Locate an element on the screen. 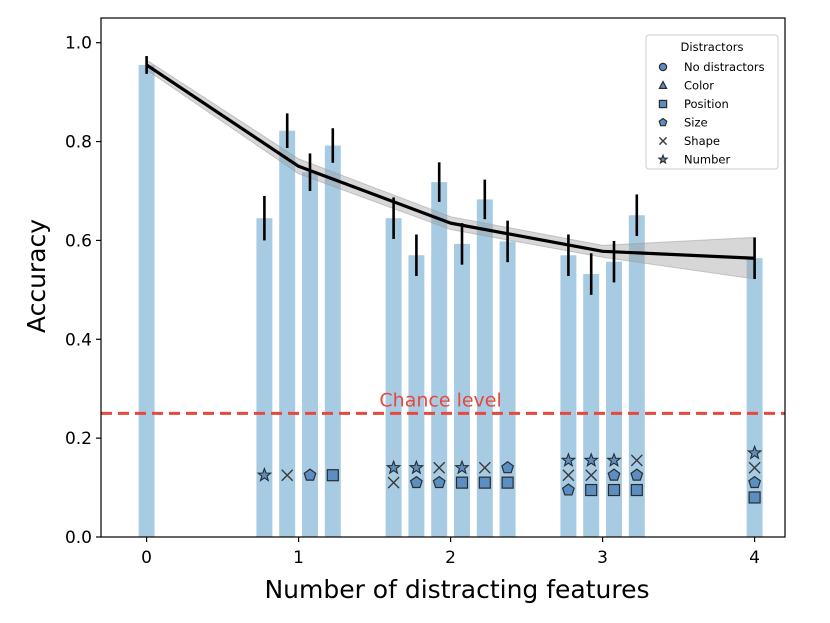  y-tick-label-5: 1.0 is located at coordinates (78, 44).